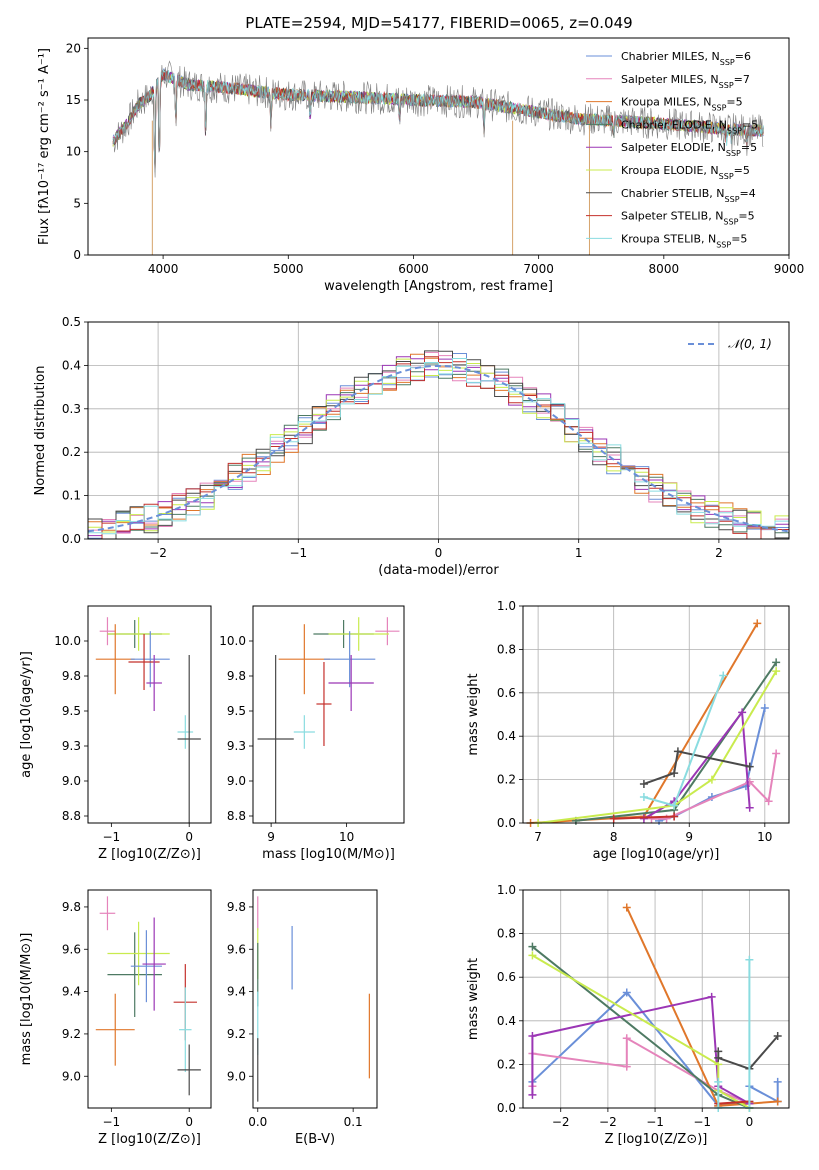 This screenshot has height=1170, width=819. I want to click on spectrum-ytick-label: 10, so click(73, 152).